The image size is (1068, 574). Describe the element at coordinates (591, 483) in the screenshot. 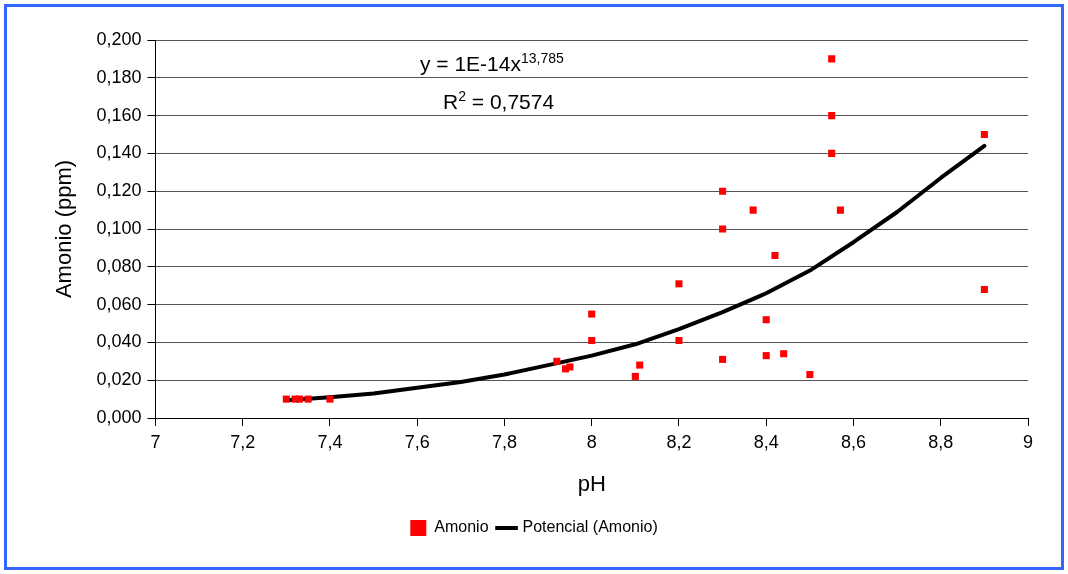

I see `x-axis-title: pH` at that location.